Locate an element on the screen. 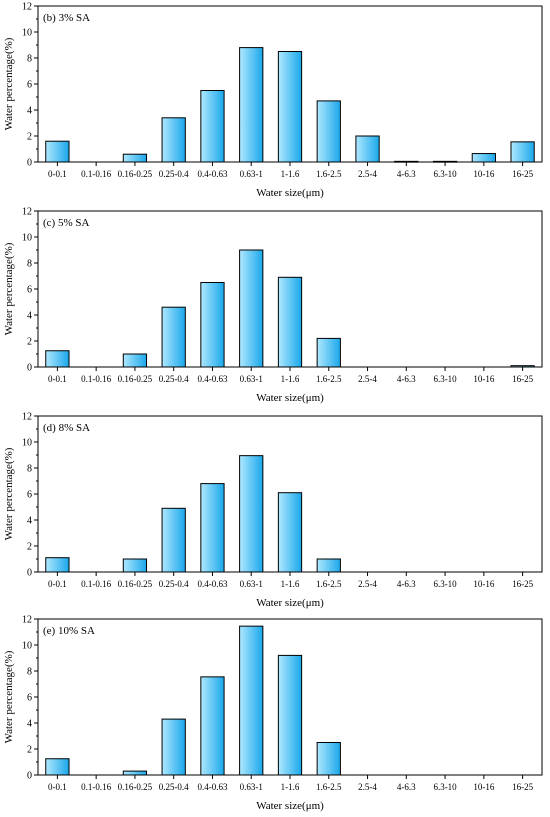  panel-label: (c) 5% SA is located at coordinates (66, 223).